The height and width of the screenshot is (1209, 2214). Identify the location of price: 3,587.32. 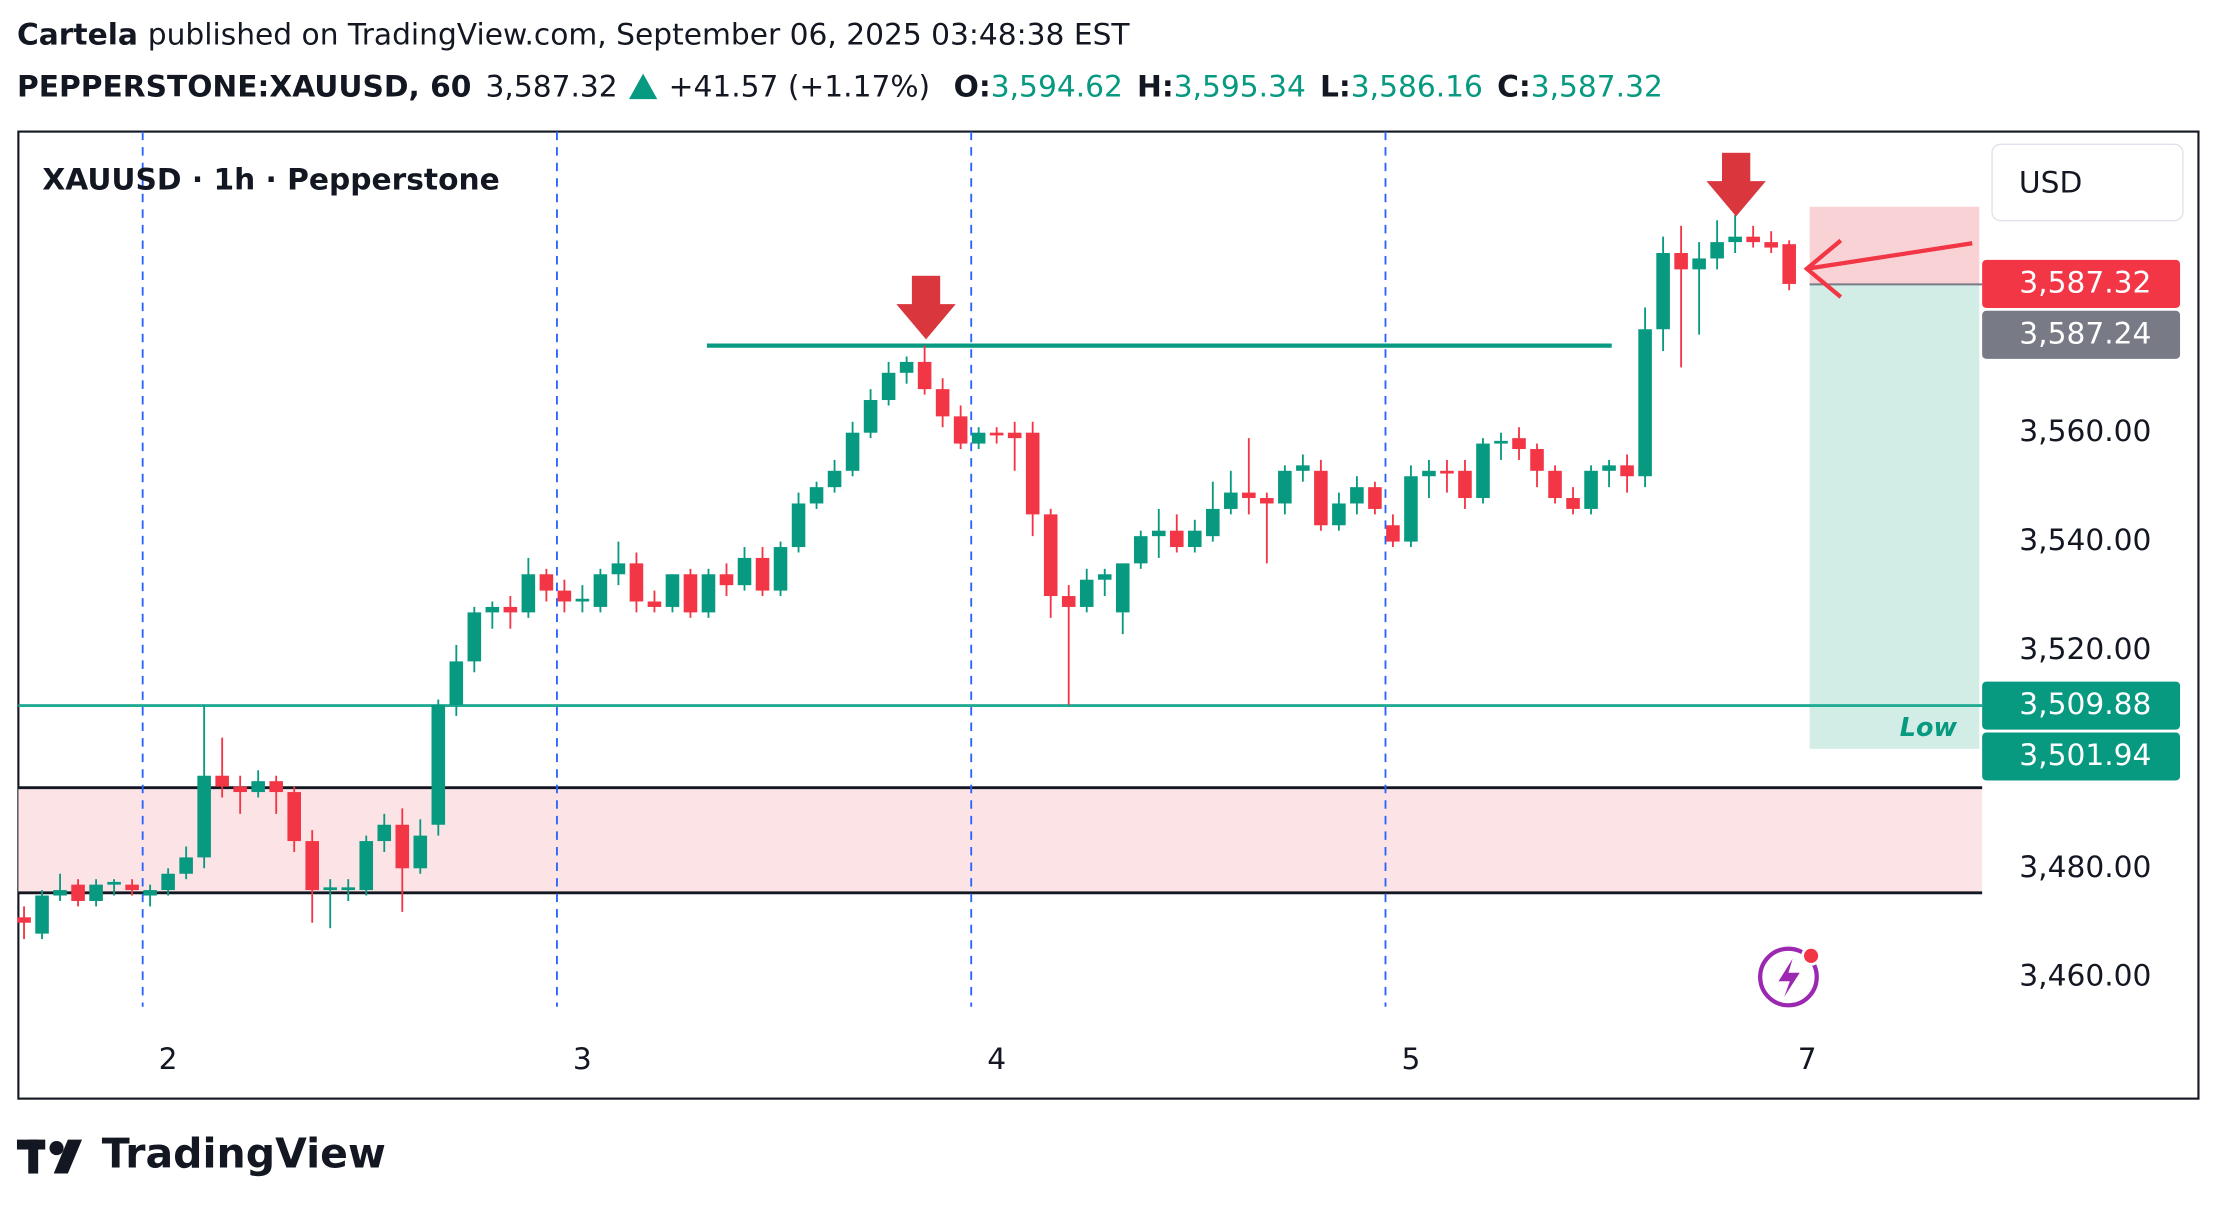
(552, 85).